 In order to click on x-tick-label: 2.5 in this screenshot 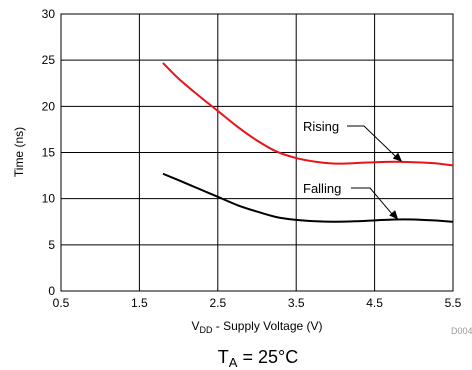, I will do `click(217, 303)`.